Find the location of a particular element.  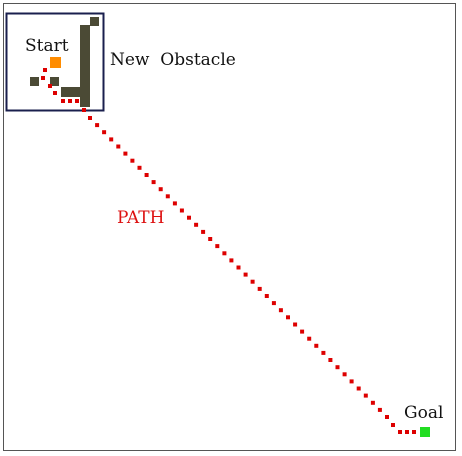

obstacle-horizontal-wall is located at coordinates (71, 92).